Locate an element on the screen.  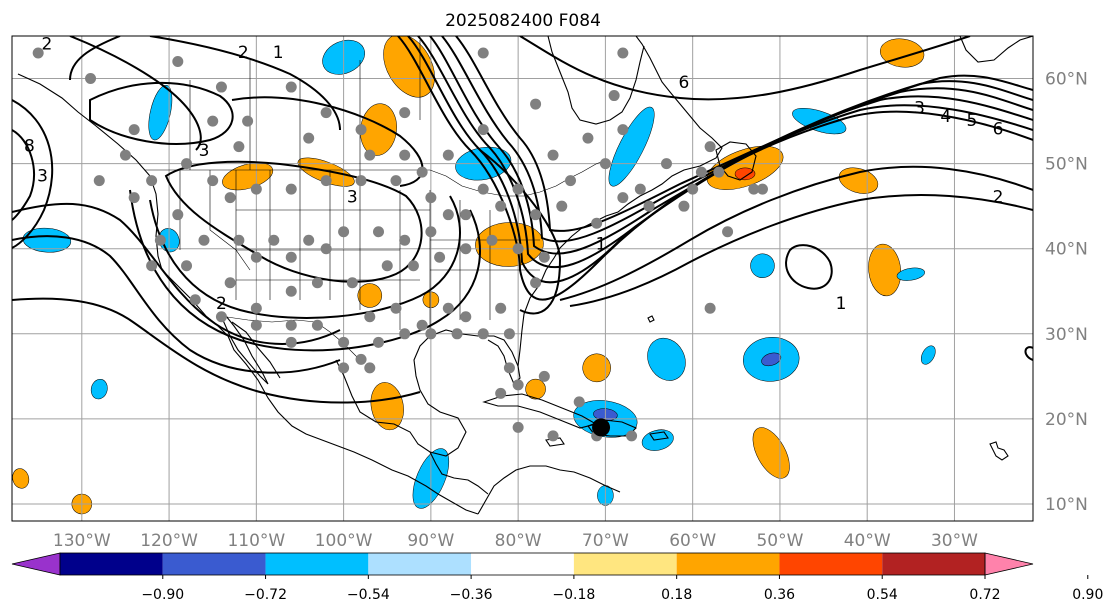
colorbar-tick-label: 0.36 is located at coordinates (779, 595).